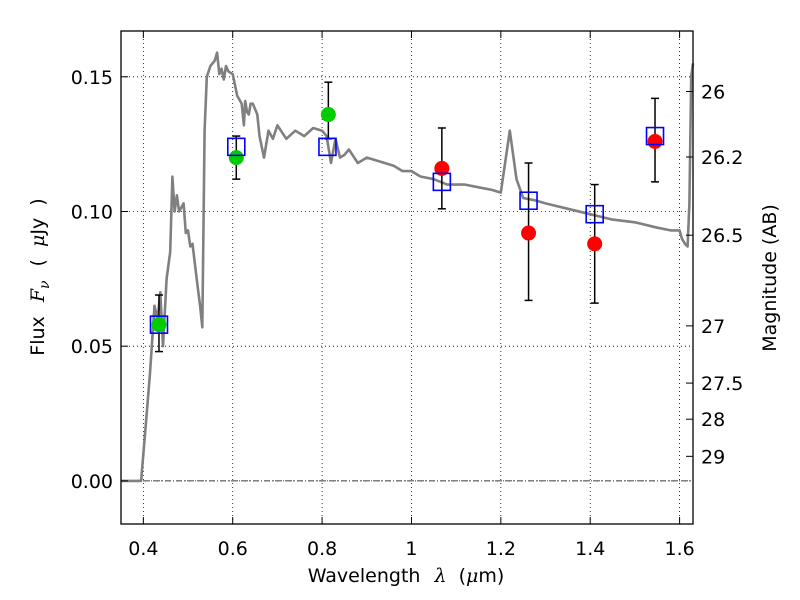 The width and height of the screenshot is (800, 600). What do you see at coordinates (713, 420) in the screenshot?
I see `magnitude-tick-label: 28` at bounding box center [713, 420].